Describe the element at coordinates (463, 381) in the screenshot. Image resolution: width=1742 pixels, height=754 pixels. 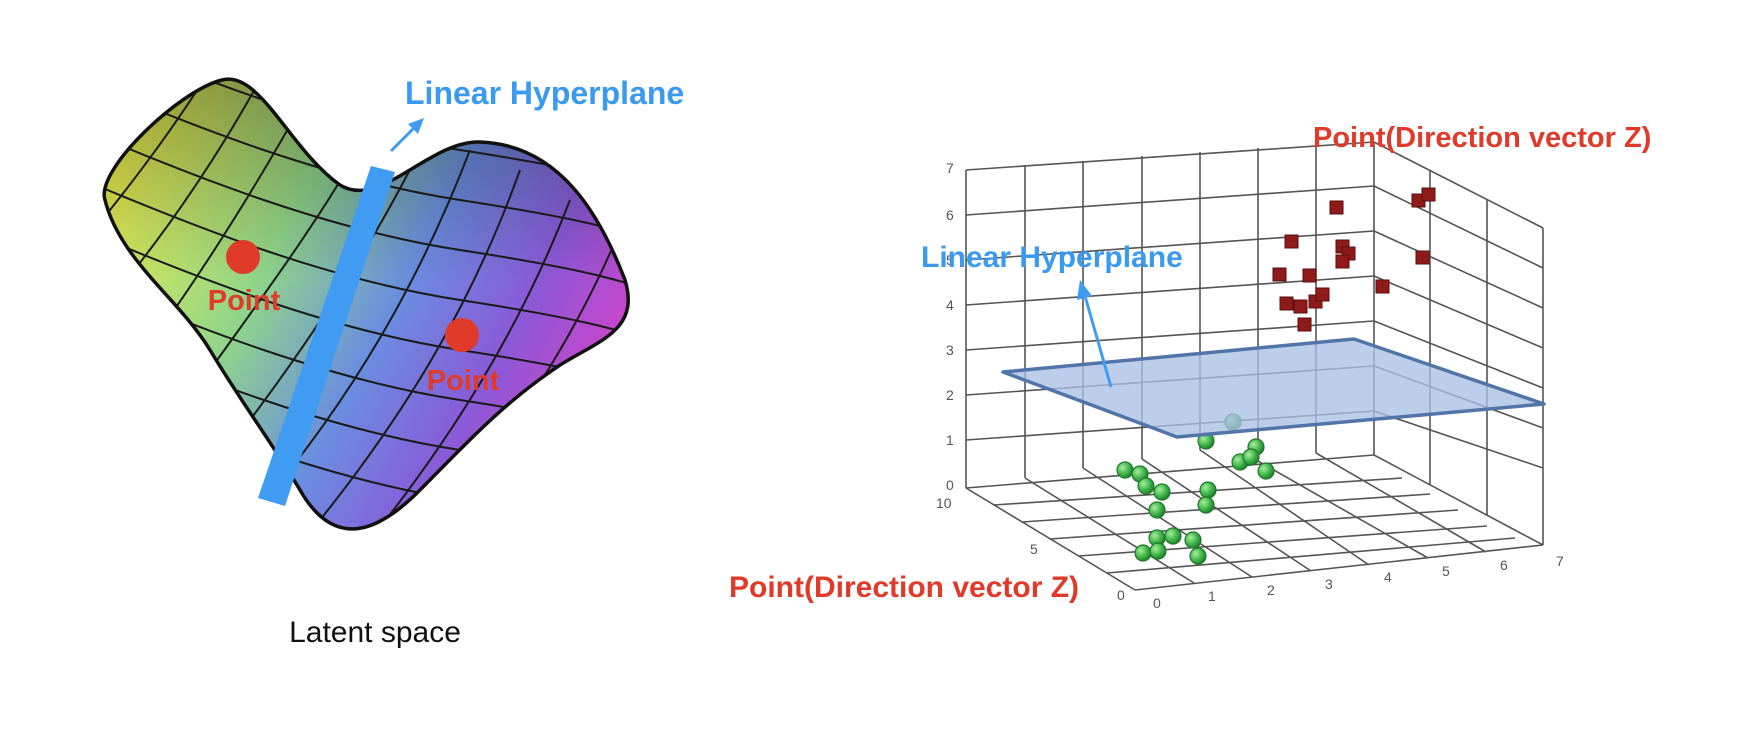
I see `left-point-2-label: Point` at that location.